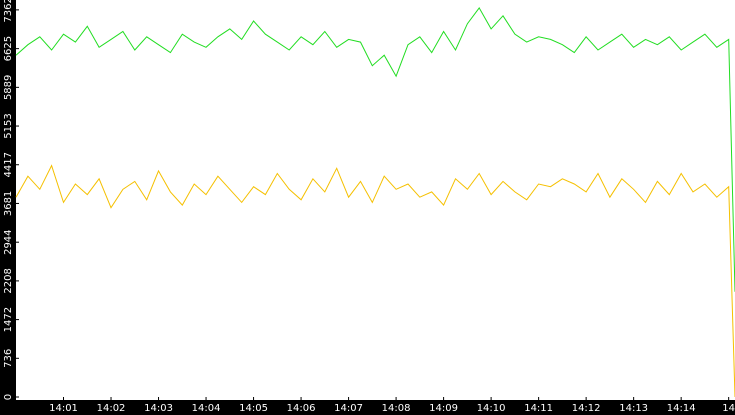 Image resolution: width=735 pixels, height=415 pixels. What do you see at coordinates (8, 358) in the screenshot?
I see `y-tick-label: 736` at bounding box center [8, 358].